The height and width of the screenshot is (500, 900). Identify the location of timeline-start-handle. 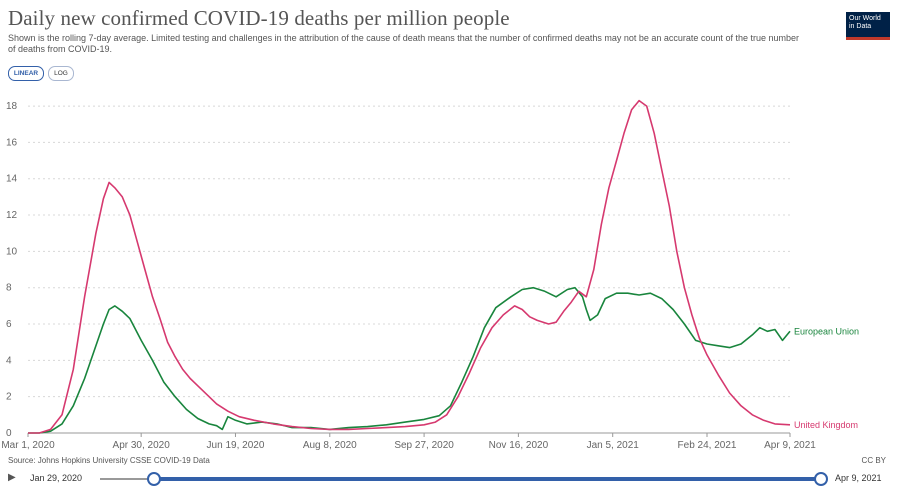
(154, 479).